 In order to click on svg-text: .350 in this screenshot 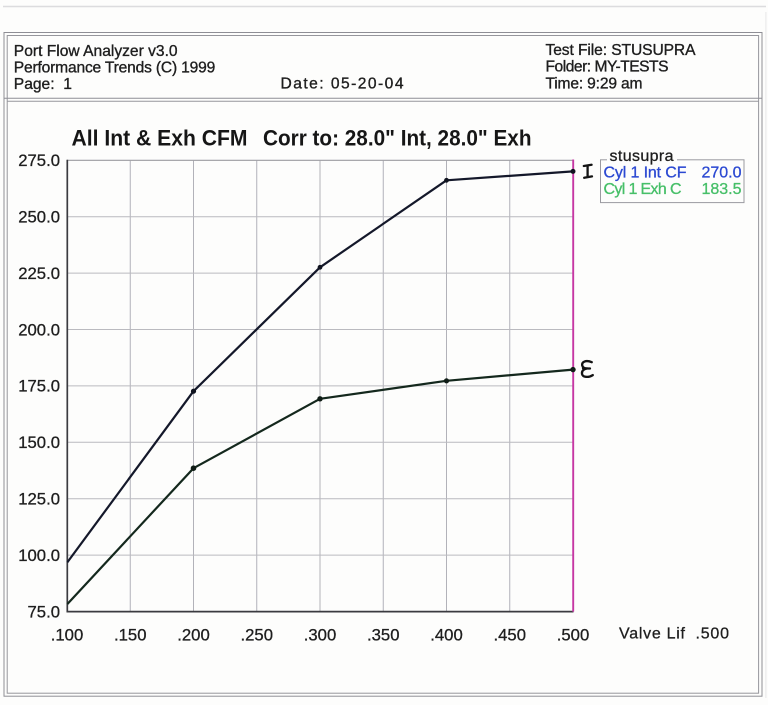, I will do `click(383, 634)`.